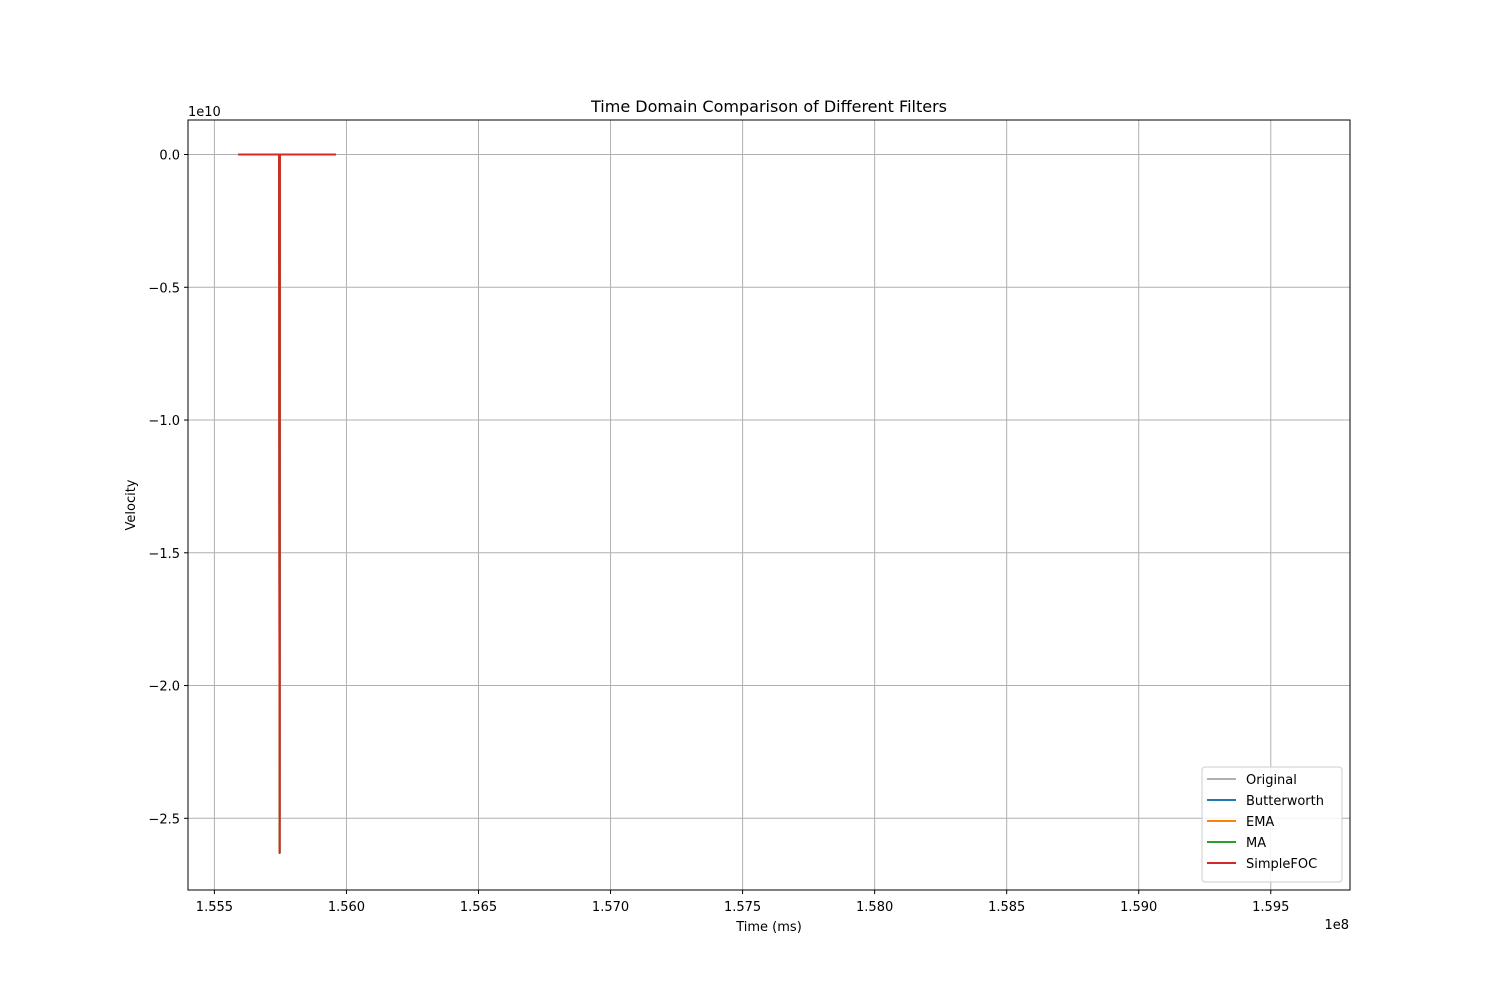 Image resolution: width=1500 pixels, height=1000 pixels. Describe the element at coordinates (1271, 780) in the screenshot. I see `legend-label-original: Original` at that location.